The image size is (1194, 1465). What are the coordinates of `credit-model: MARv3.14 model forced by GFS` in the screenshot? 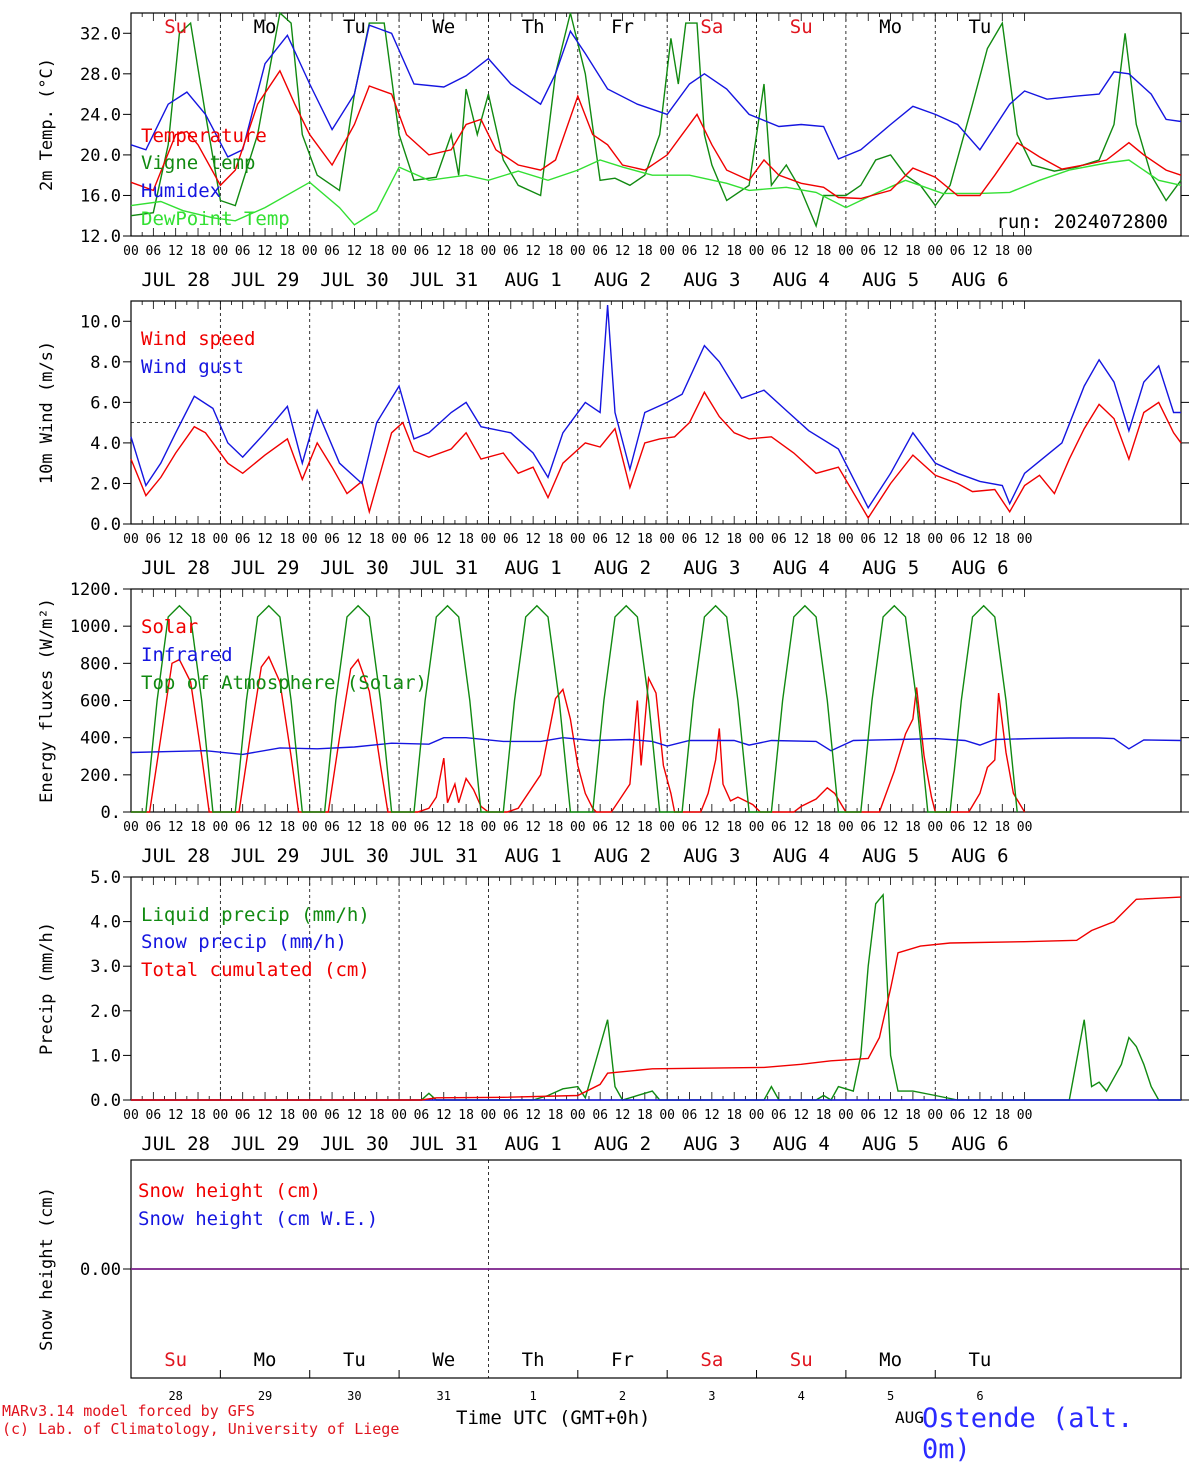 It's located at (128, 1411).